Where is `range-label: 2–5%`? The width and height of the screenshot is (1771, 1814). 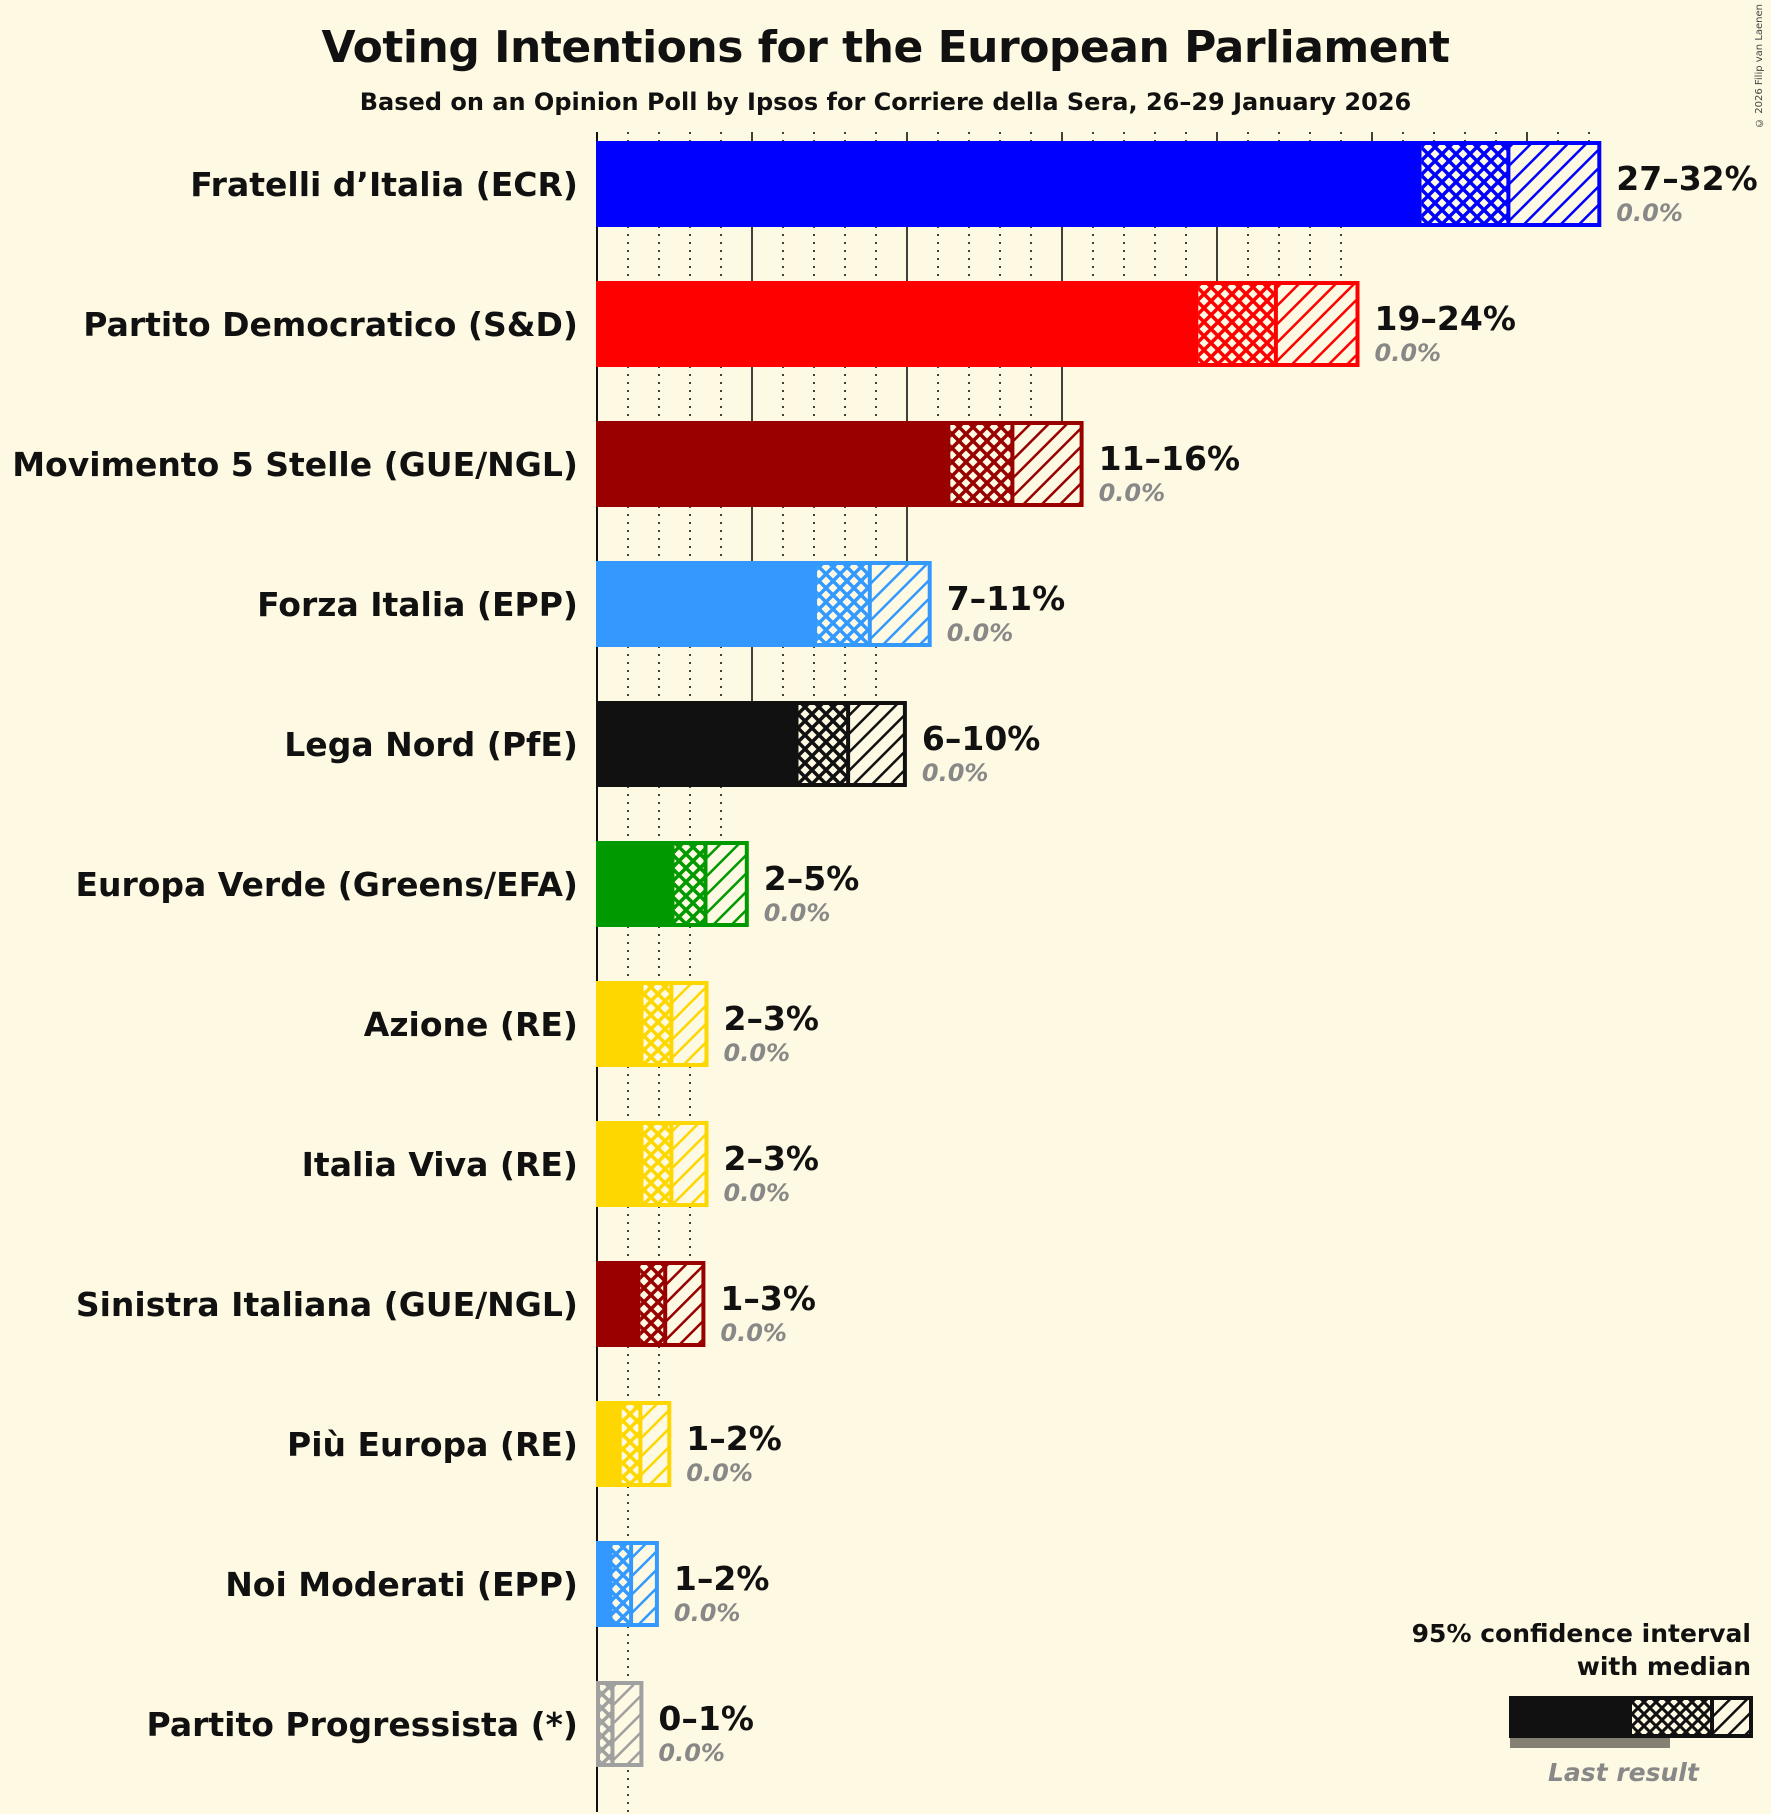
range-label: 2–5% is located at coordinates (812, 878).